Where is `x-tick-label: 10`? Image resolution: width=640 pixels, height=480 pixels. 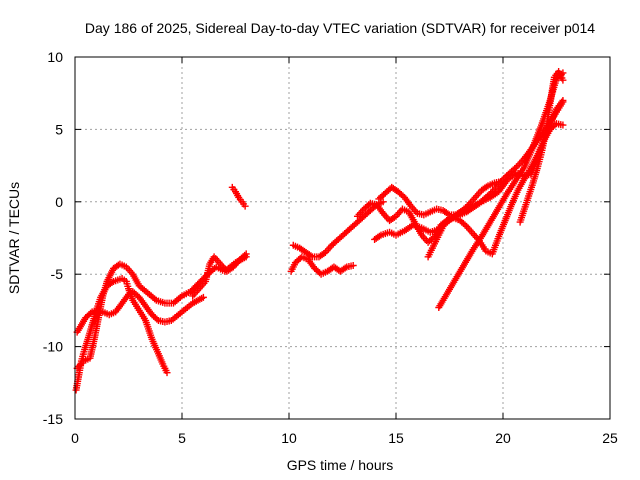 x-tick-label: 10 is located at coordinates (289, 438).